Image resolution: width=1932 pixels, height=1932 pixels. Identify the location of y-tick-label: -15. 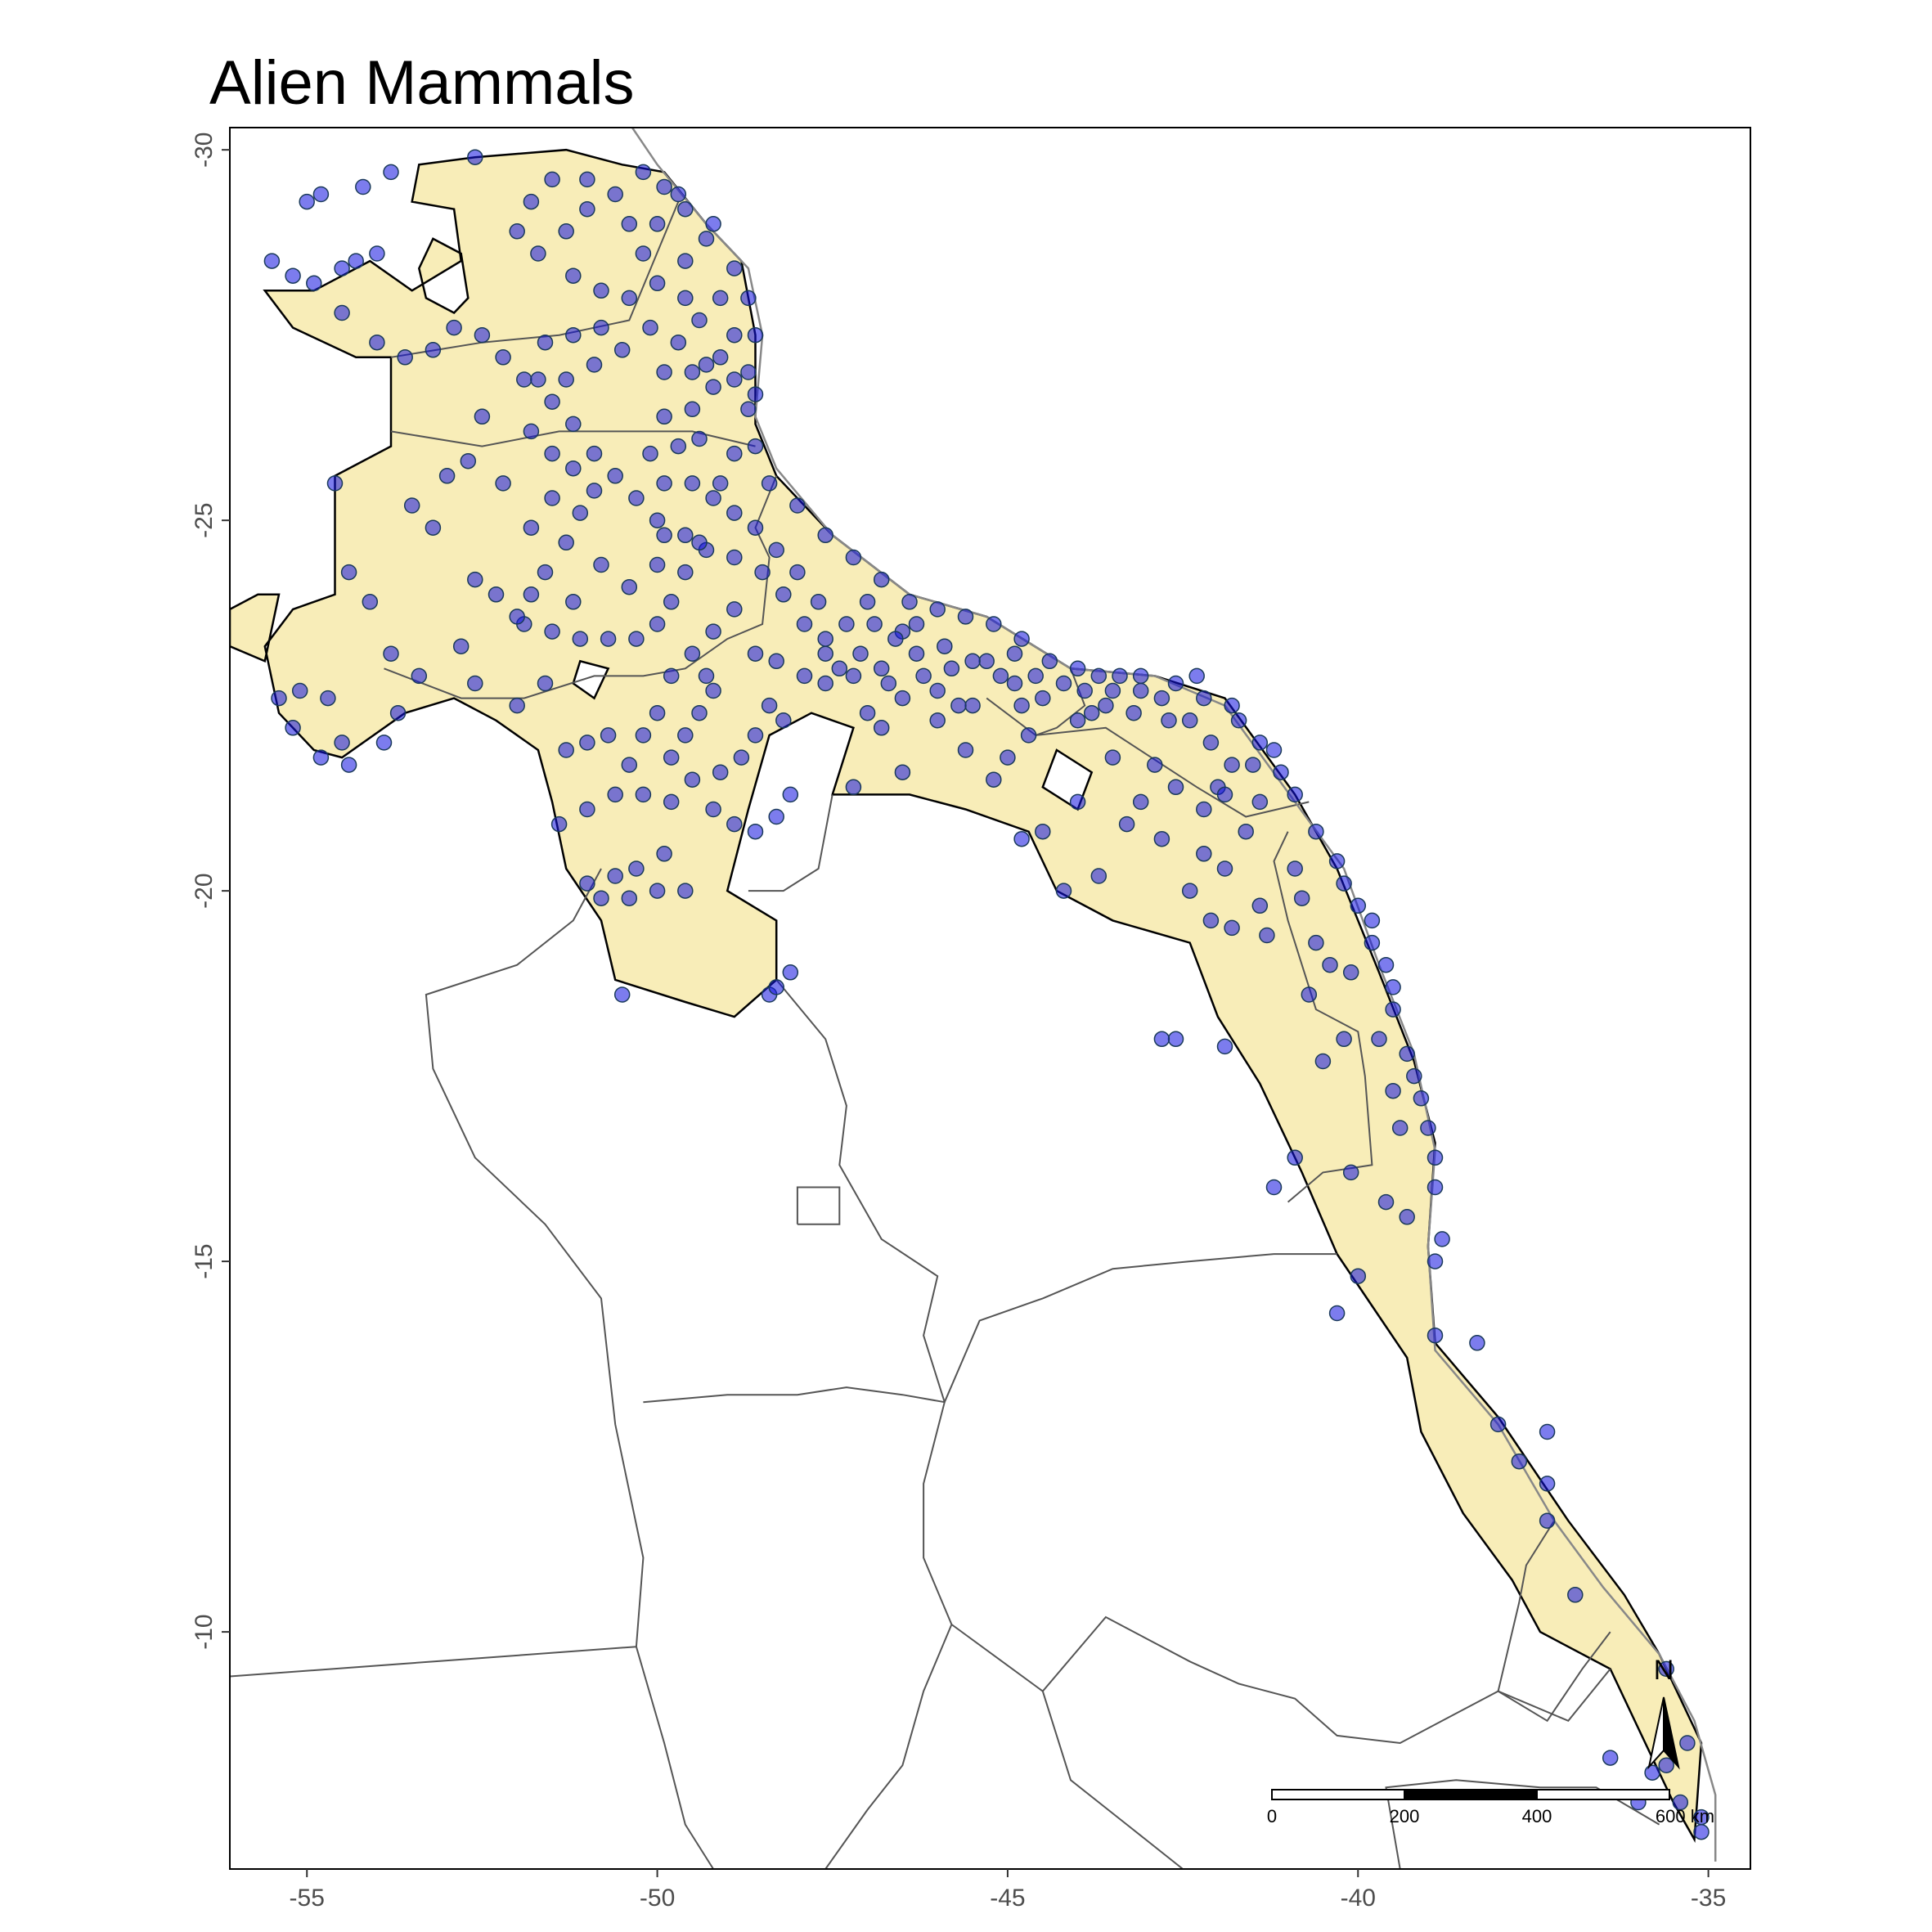
(204, 1261).